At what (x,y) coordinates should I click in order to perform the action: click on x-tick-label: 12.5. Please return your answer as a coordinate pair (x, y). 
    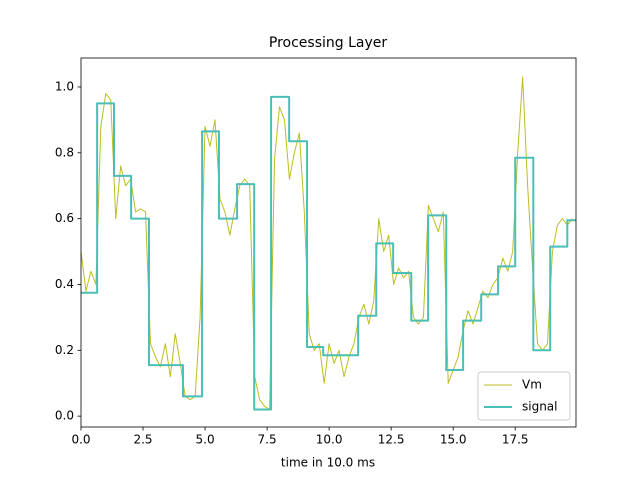
    Looking at the image, I should click on (391, 440).